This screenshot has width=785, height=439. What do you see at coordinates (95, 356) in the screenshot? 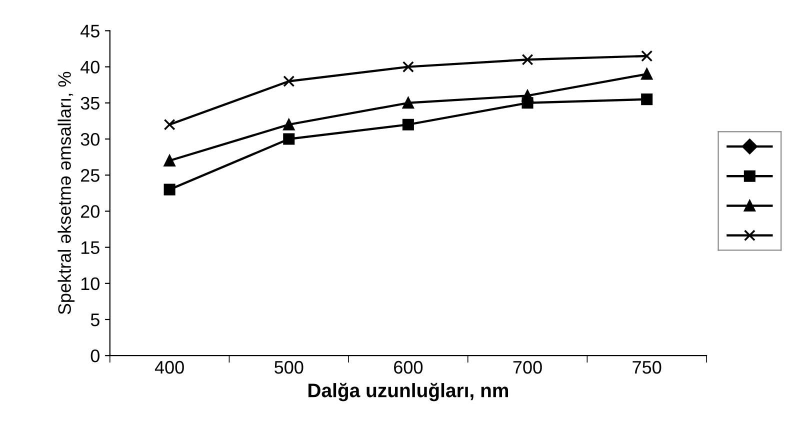
I see `y-tick-label: 0` at bounding box center [95, 356].